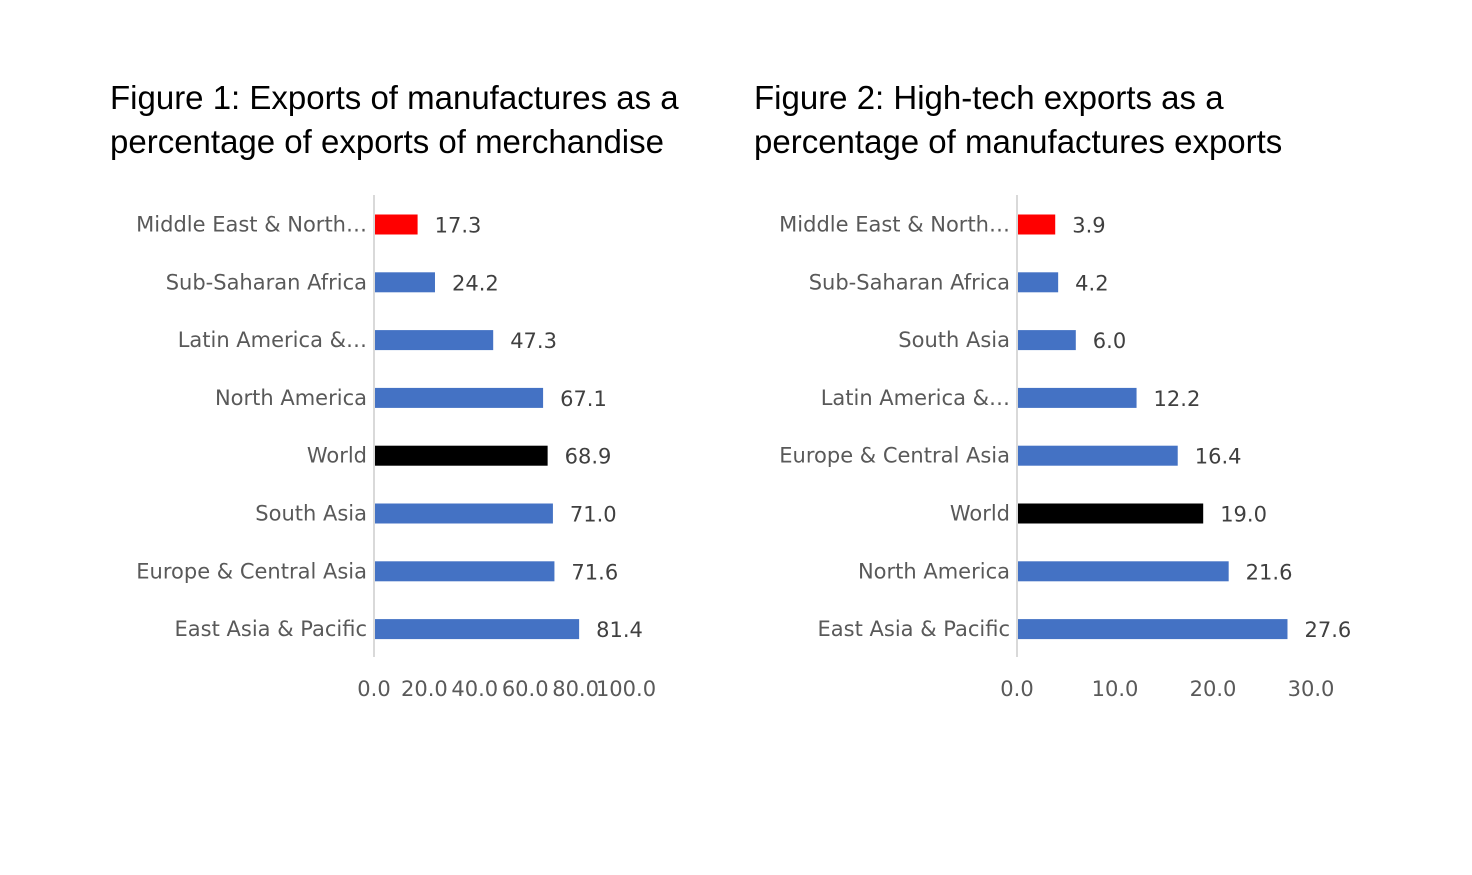 Image resolution: width=1472 pixels, height=875 pixels. What do you see at coordinates (1218, 457) in the screenshot?
I see `figure-2-data-label: 16.4` at bounding box center [1218, 457].